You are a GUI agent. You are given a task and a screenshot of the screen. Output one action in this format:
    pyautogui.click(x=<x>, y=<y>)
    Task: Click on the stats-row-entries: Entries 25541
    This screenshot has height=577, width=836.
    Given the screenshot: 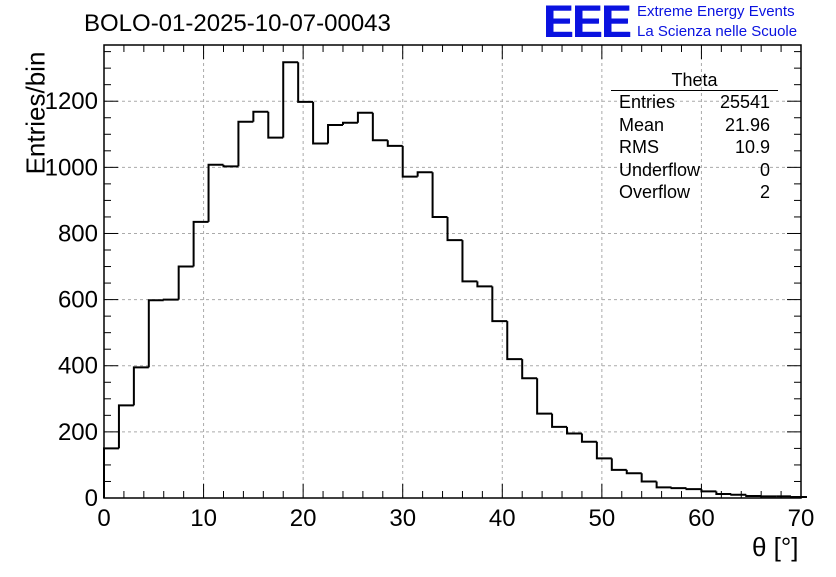 What is the action you would take?
    pyautogui.click(x=694, y=102)
    